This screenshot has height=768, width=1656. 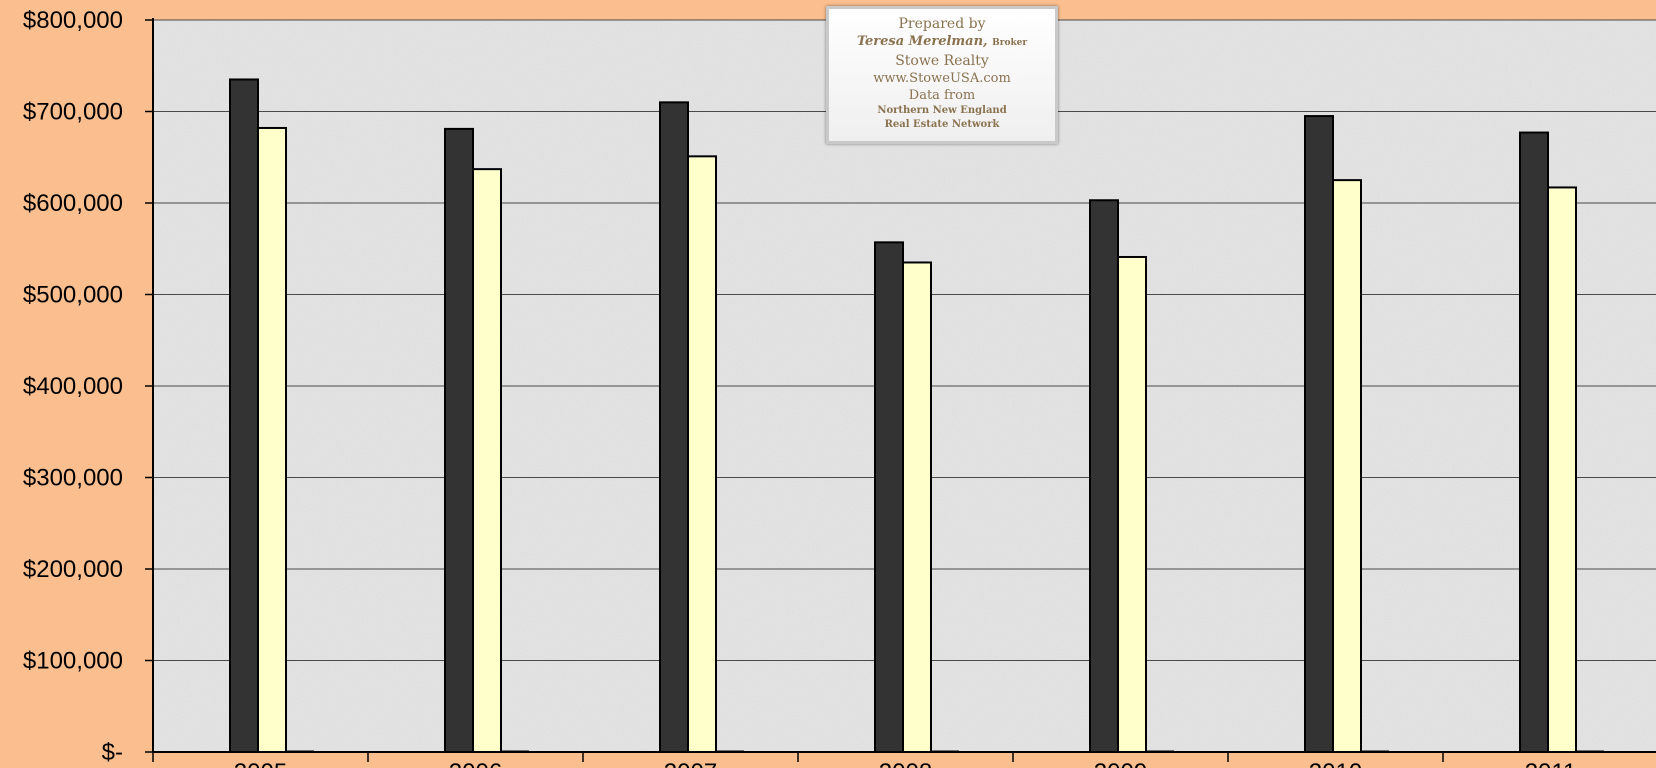 What do you see at coordinates (73, 569) in the screenshot?
I see `y-tick-label: $200,000` at bounding box center [73, 569].